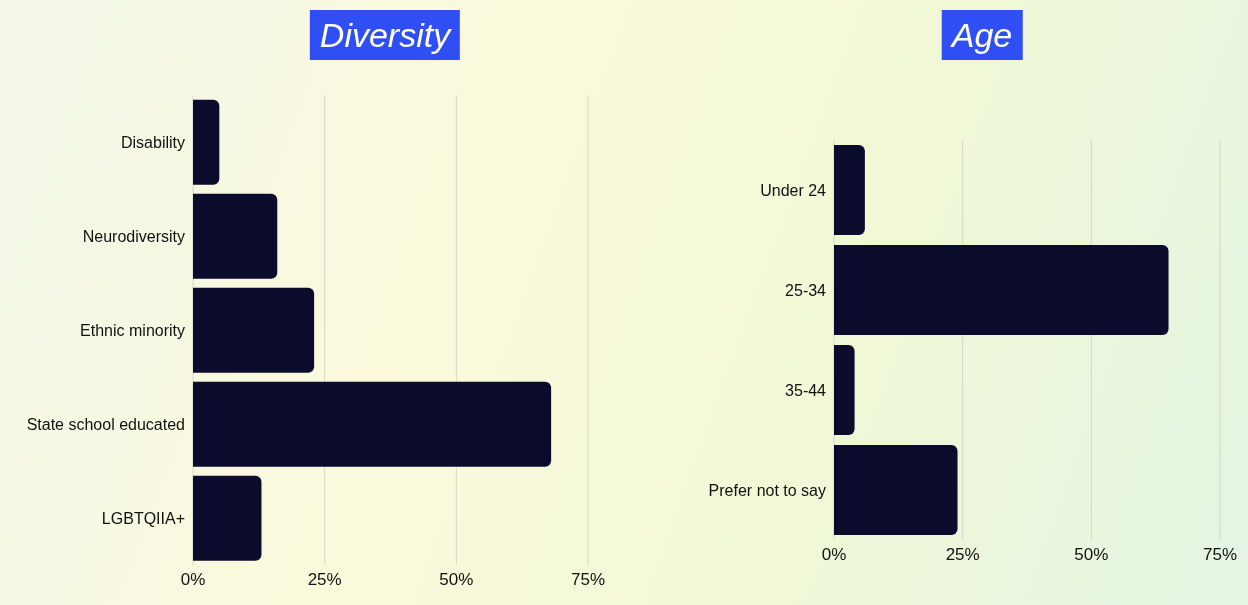 This screenshot has width=1248, height=605. Describe the element at coordinates (133, 236) in the screenshot. I see `y-tick-label: Neurodiversity` at that location.